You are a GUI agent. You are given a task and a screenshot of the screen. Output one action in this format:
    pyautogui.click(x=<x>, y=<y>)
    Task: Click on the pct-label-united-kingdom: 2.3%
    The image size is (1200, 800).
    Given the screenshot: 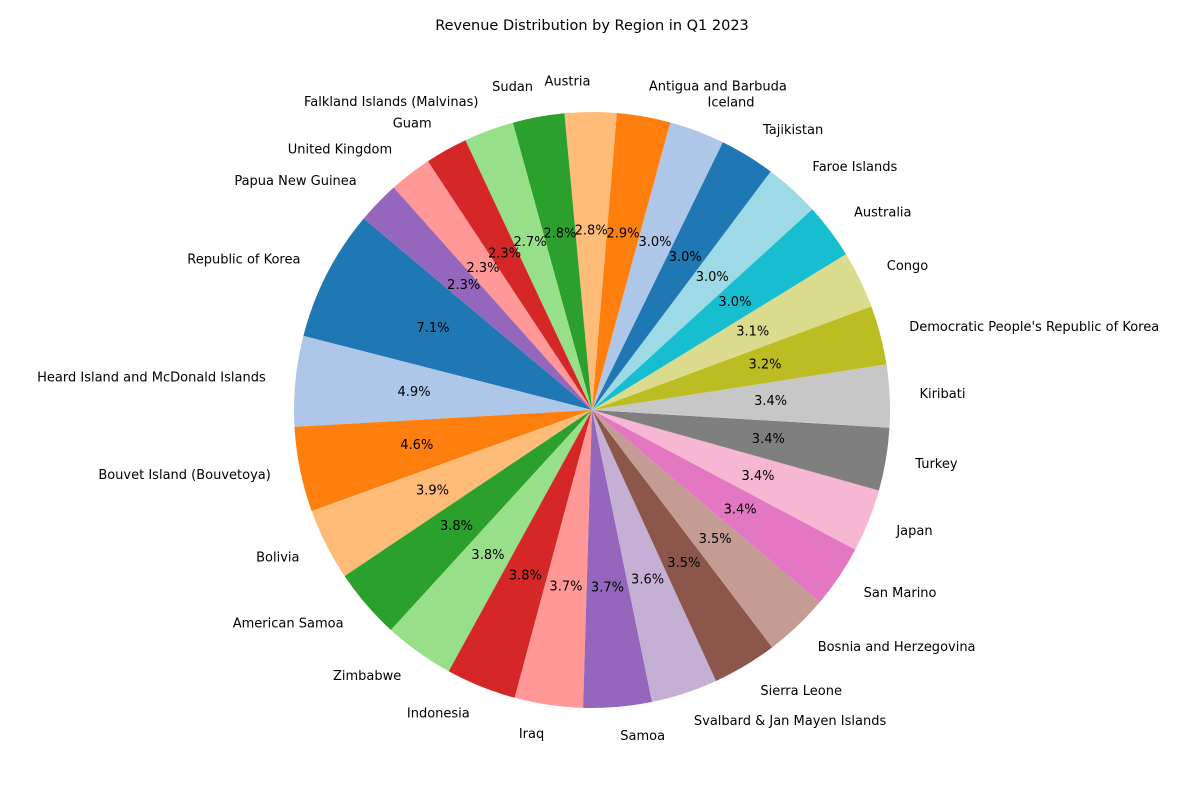 What is the action you would take?
    pyautogui.click(x=482, y=268)
    